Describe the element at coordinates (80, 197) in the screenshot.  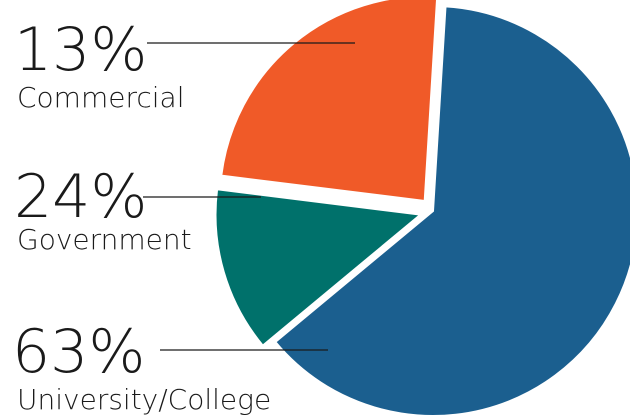
I see `slice-value-label-government: 24%` at that location.